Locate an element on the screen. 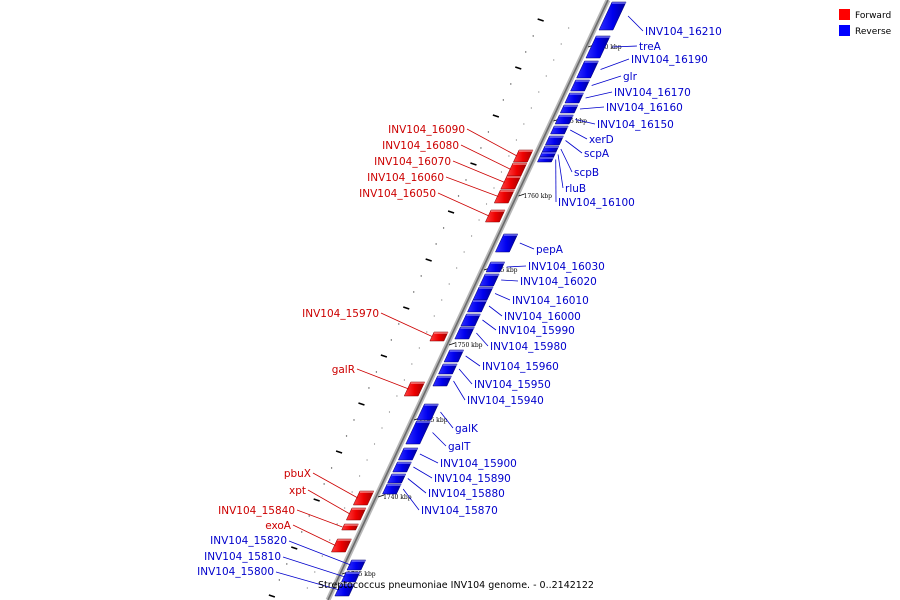 Image resolution: width=900 pixels, height=600 pixels. gene-scpa is located at coordinates (554, 140).